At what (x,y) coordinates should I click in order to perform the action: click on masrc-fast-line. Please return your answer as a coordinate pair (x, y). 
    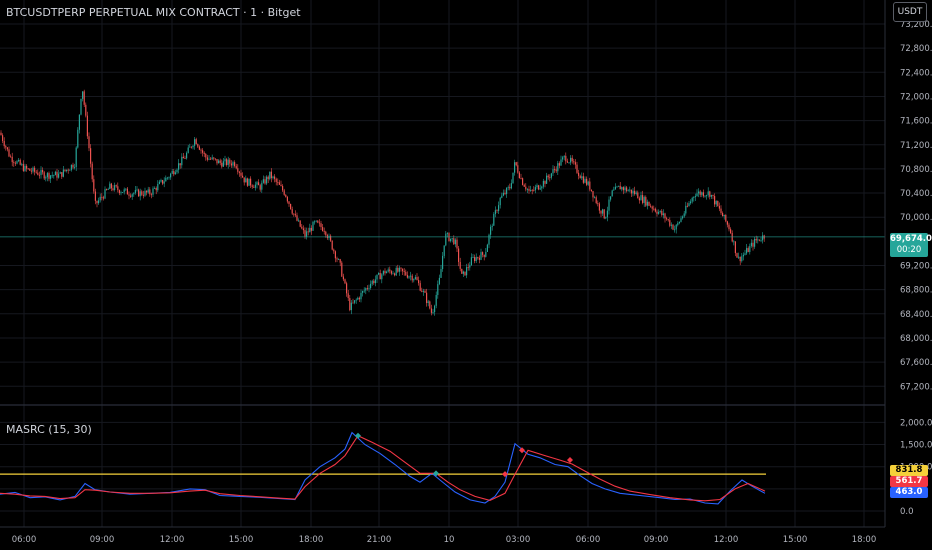
    Looking at the image, I should click on (383, 468).